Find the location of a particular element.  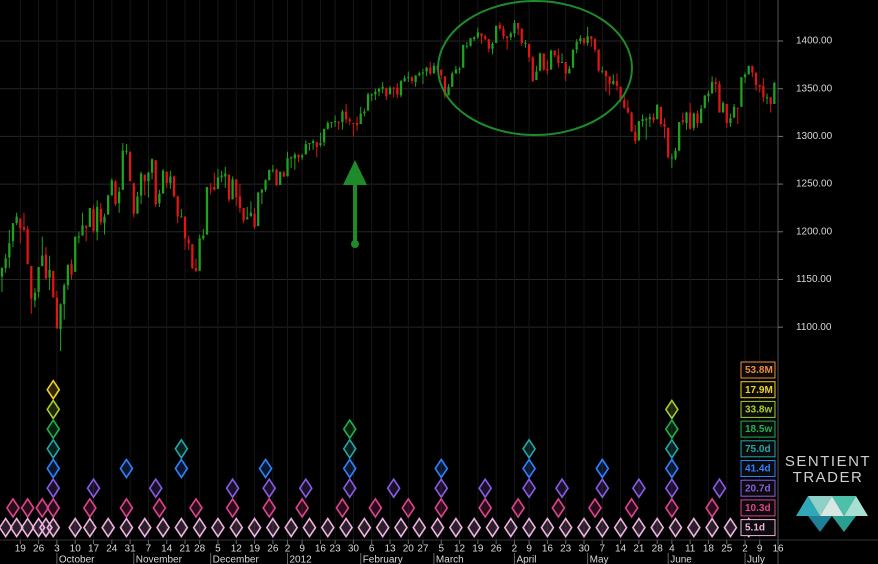

x-tick-label: 26 is located at coordinates (497, 549).